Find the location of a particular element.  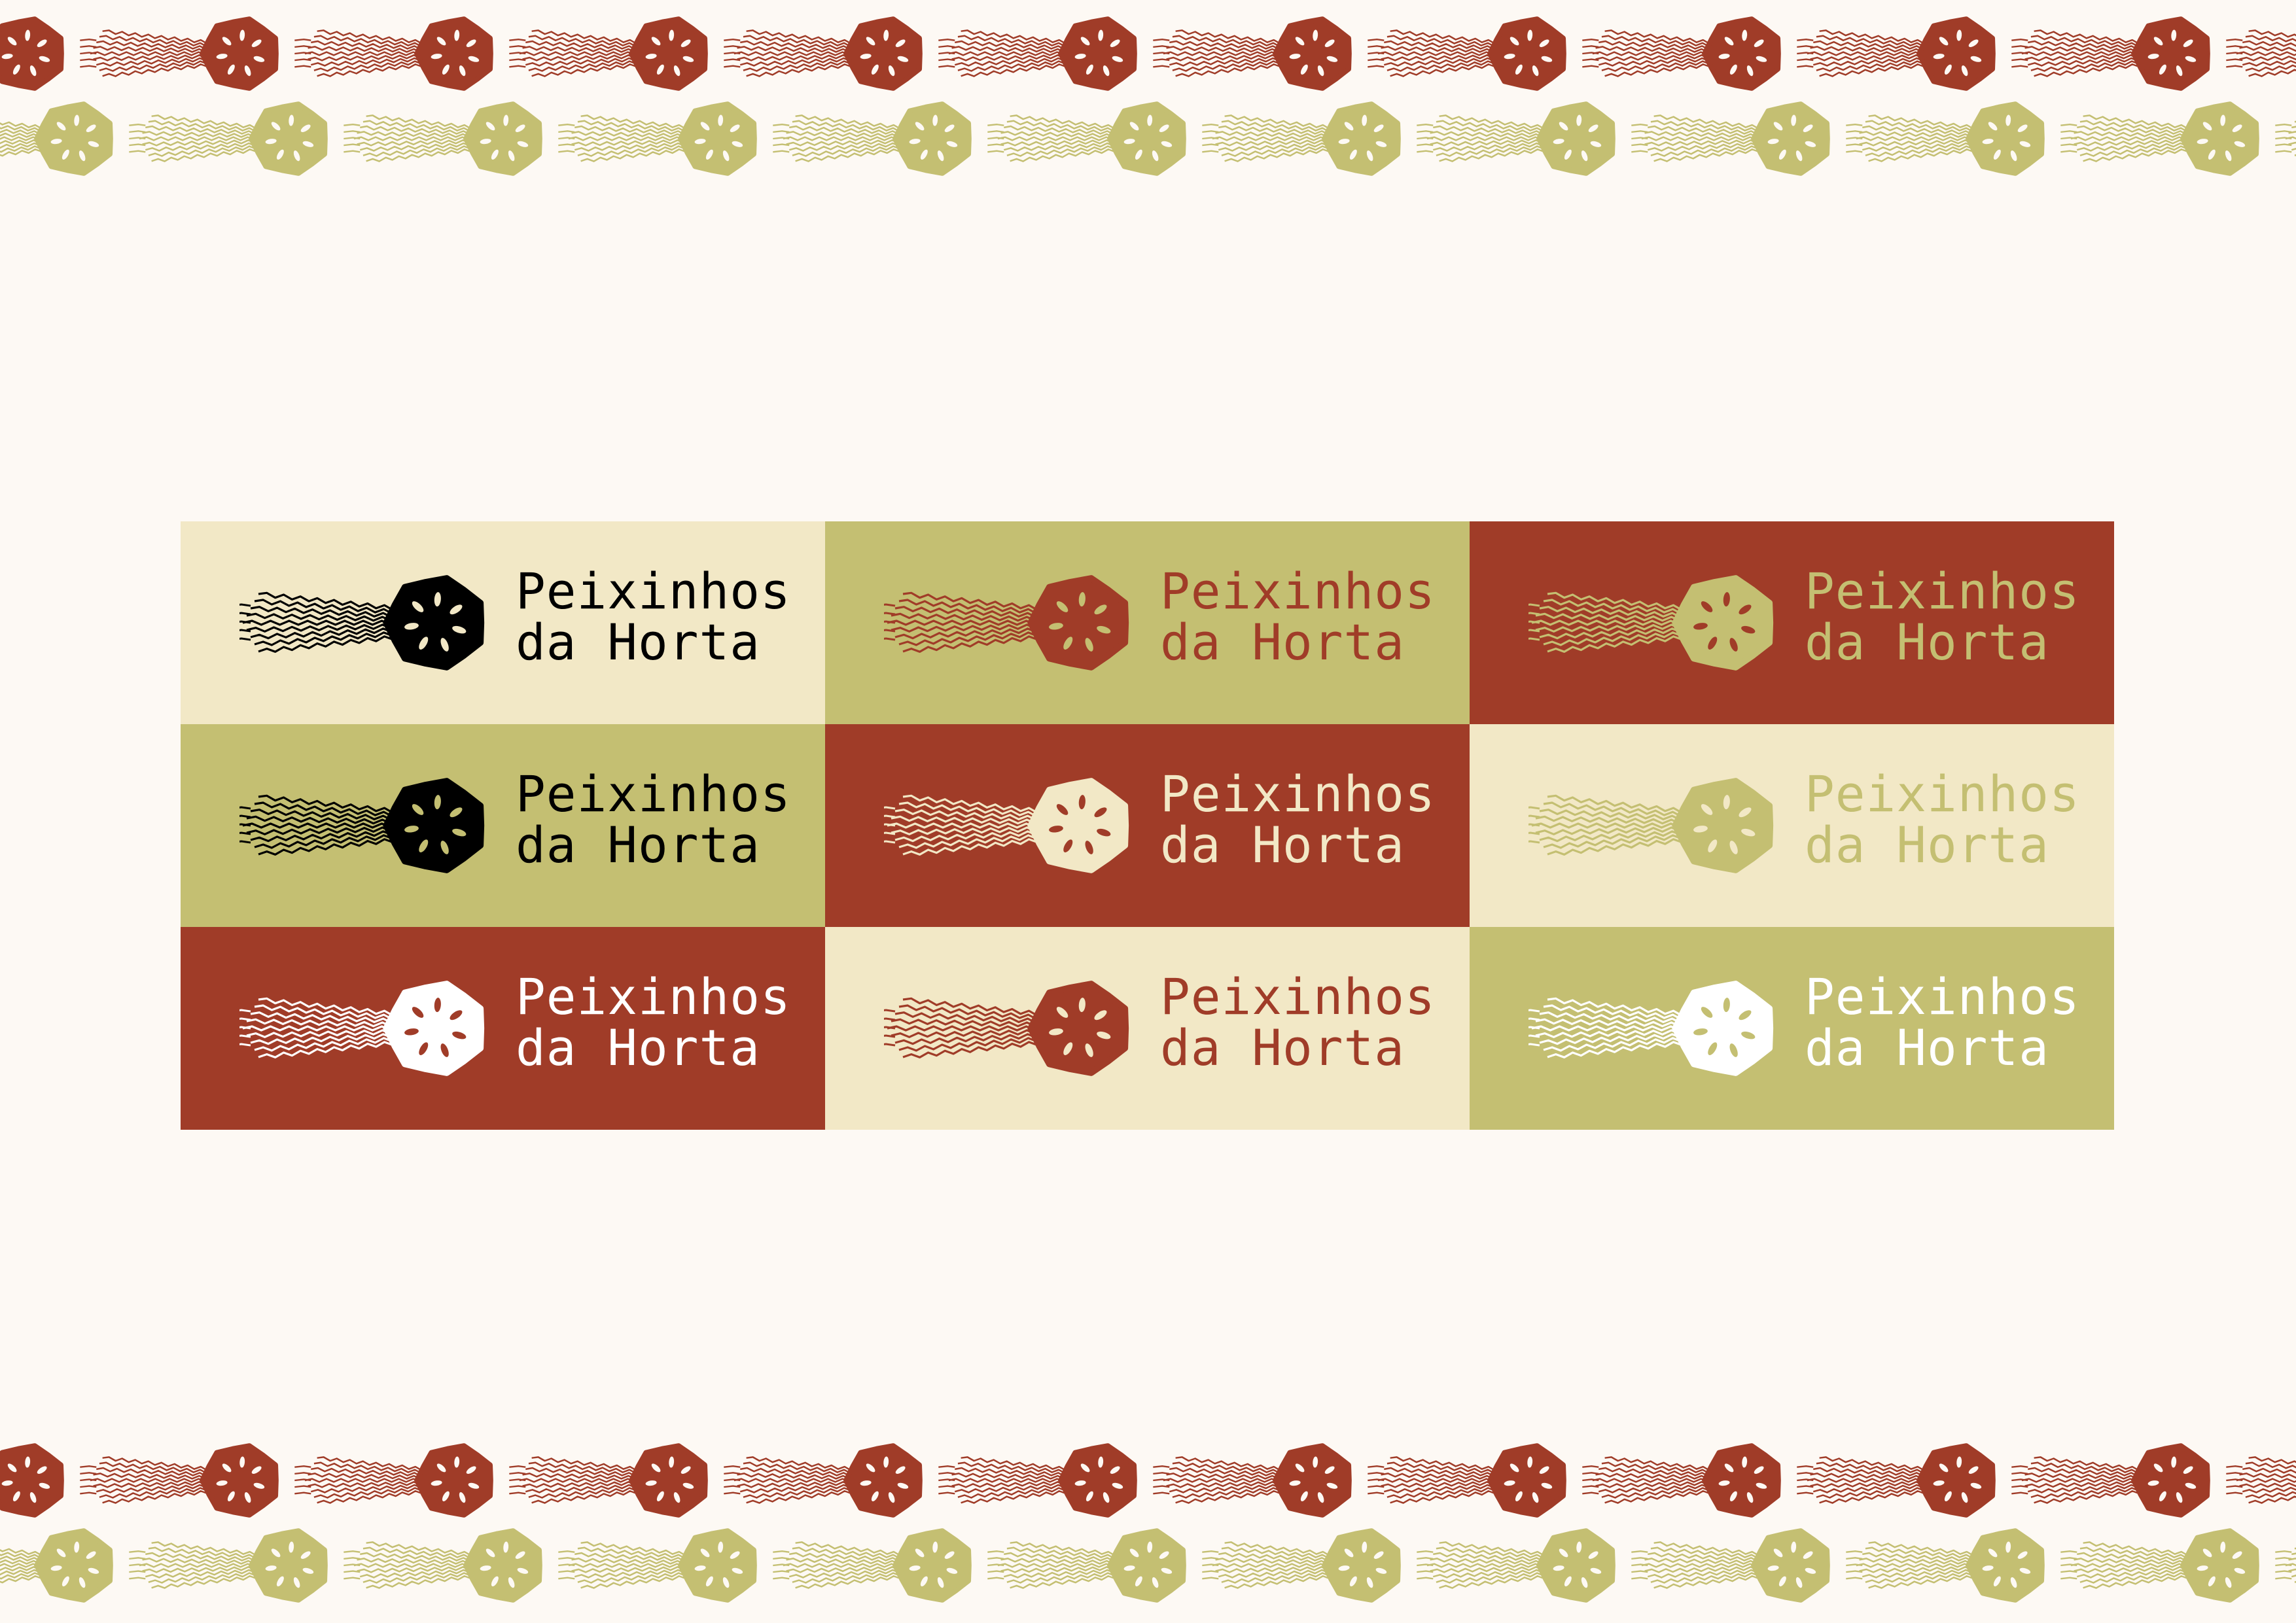

top-pattern-band is located at coordinates (1148, 96).